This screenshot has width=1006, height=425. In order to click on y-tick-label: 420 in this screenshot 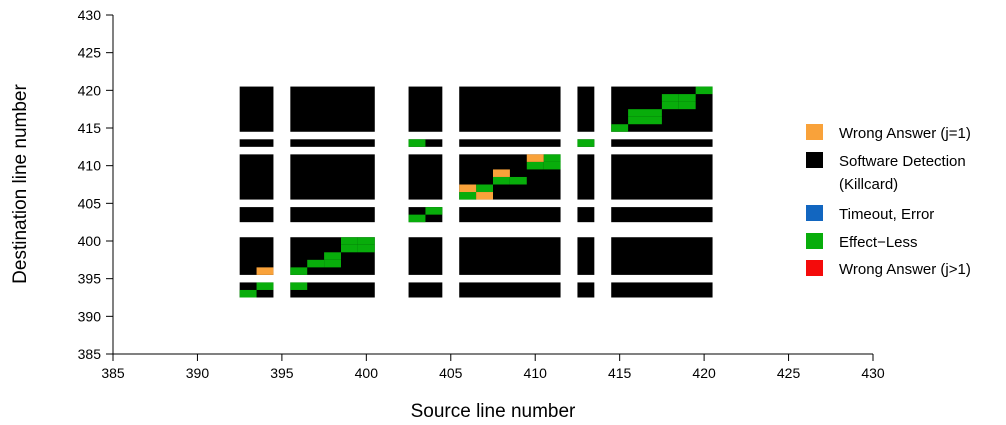, I will do `click(90, 90)`.